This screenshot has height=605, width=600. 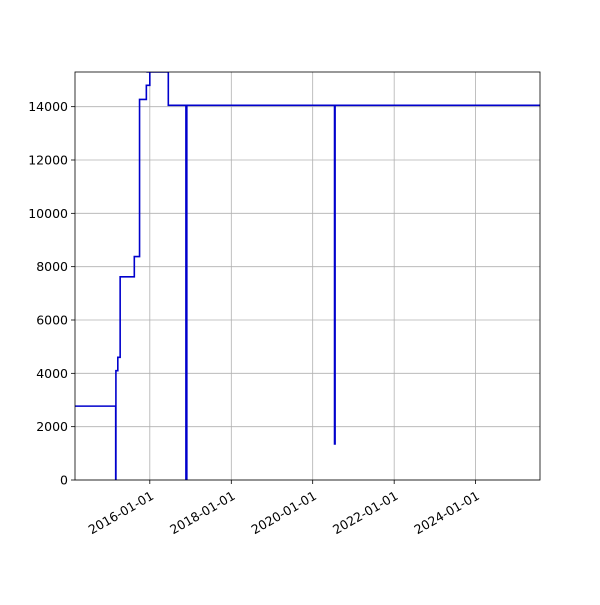 What do you see at coordinates (48, 106) in the screenshot?
I see `y-tick-label: 14000` at bounding box center [48, 106].